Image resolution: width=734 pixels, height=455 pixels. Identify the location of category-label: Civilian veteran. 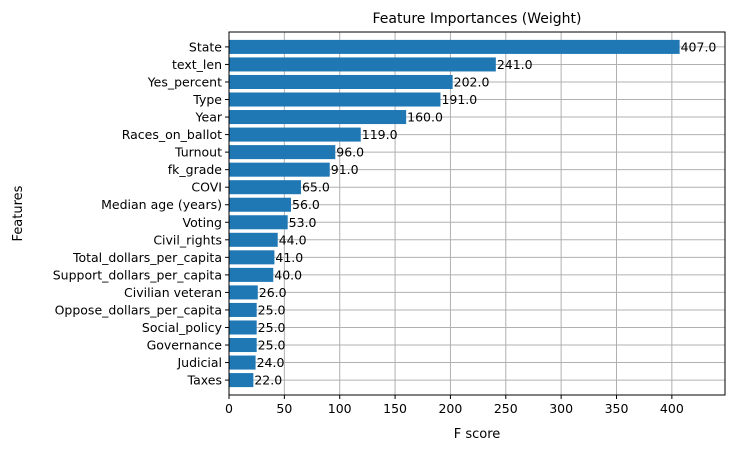
(173, 292).